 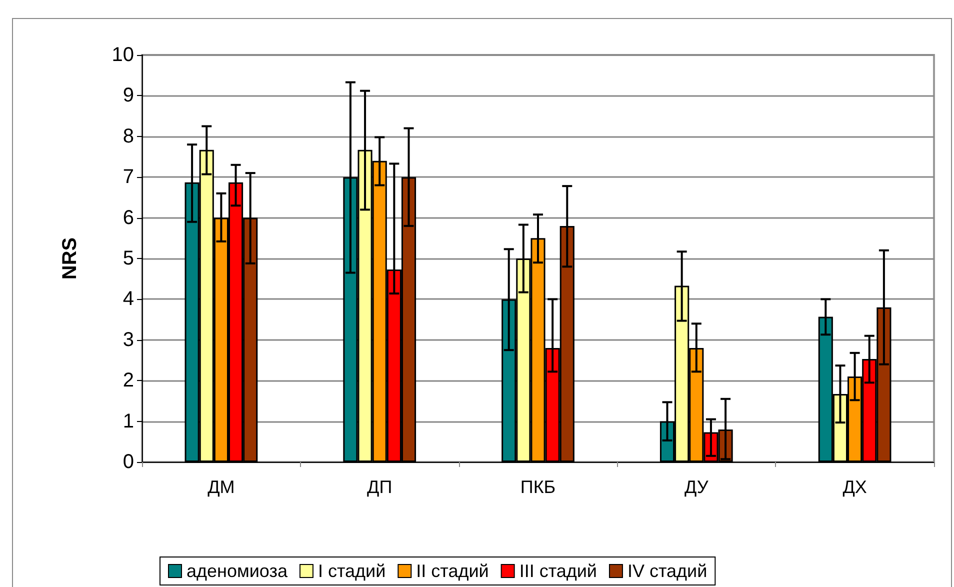 I want to click on legend-label: III стадий, so click(x=558, y=571).